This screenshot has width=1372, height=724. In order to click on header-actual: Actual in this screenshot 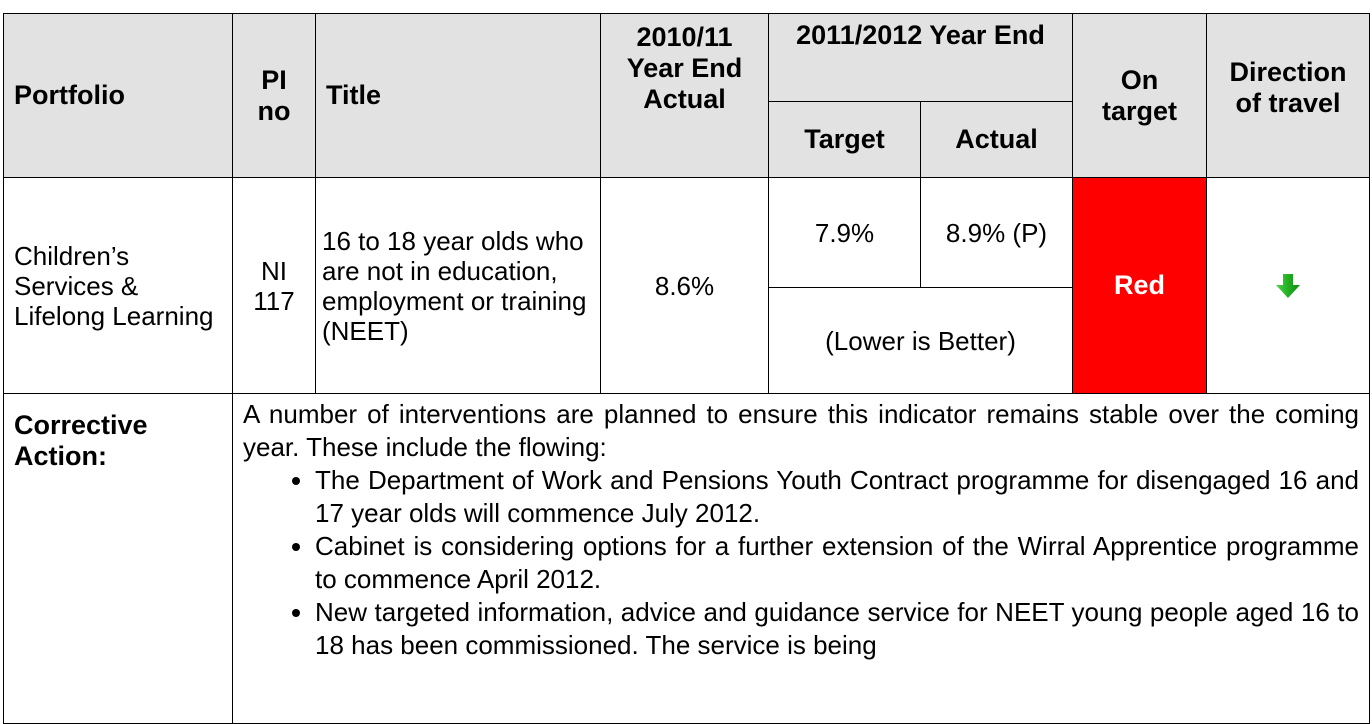, I will do `click(996, 139)`.